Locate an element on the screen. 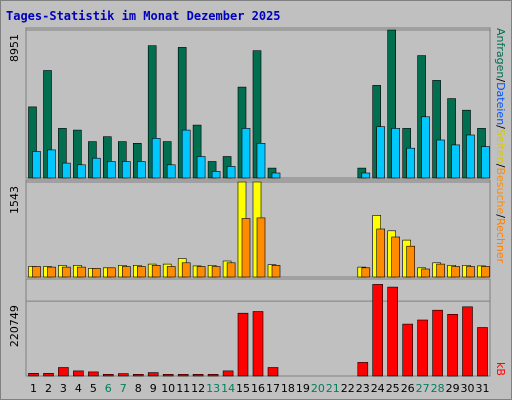 This screenshot has width=512, height=400. day-label-18: 18 is located at coordinates (288, 388).